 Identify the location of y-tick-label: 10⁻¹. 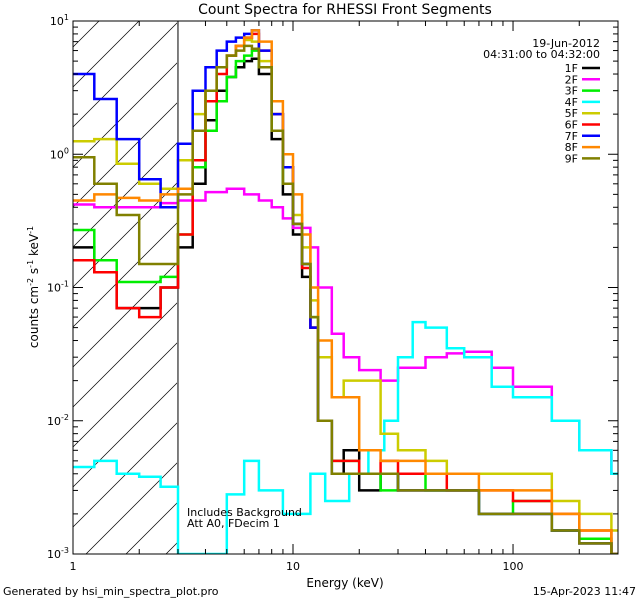
(58, 287).